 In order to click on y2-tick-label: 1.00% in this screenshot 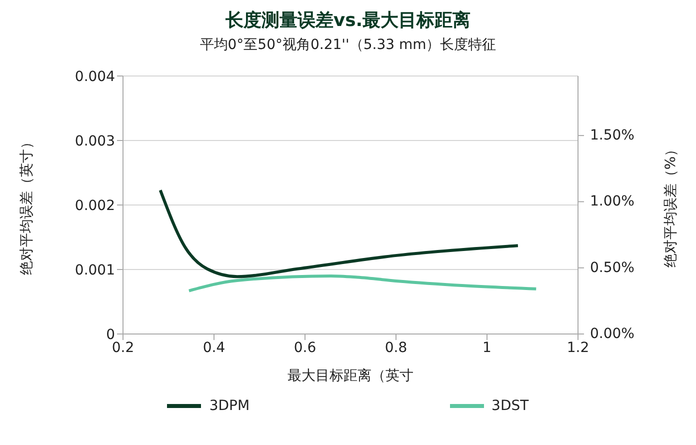, I will do `click(612, 202)`.